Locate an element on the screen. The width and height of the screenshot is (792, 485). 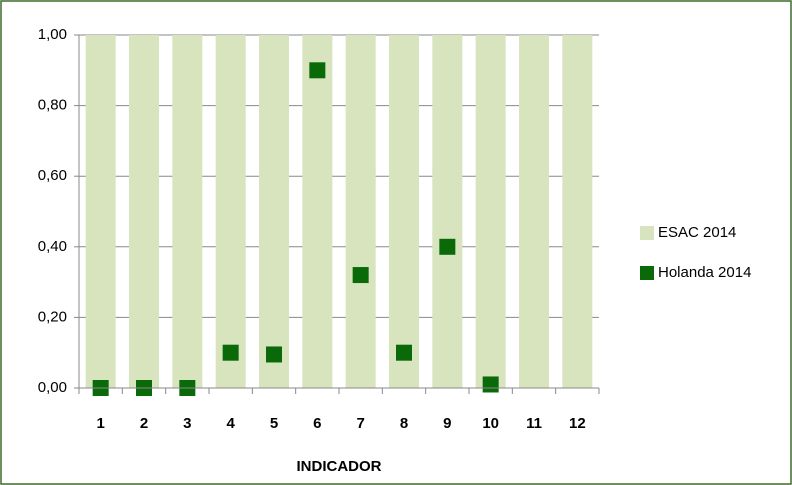
legend-label: Holanda 2014 is located at coordinates (704, 272).